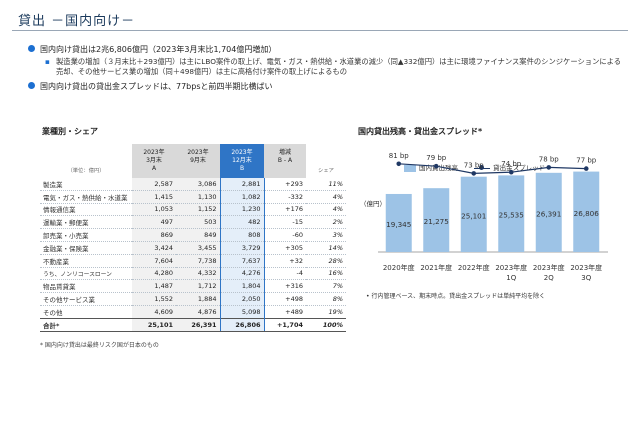  What do you see at coordinates (86, 274) in the screenshot?
I see `row-label: うち、ノンリコースローン` at bounding box center [86, 274].